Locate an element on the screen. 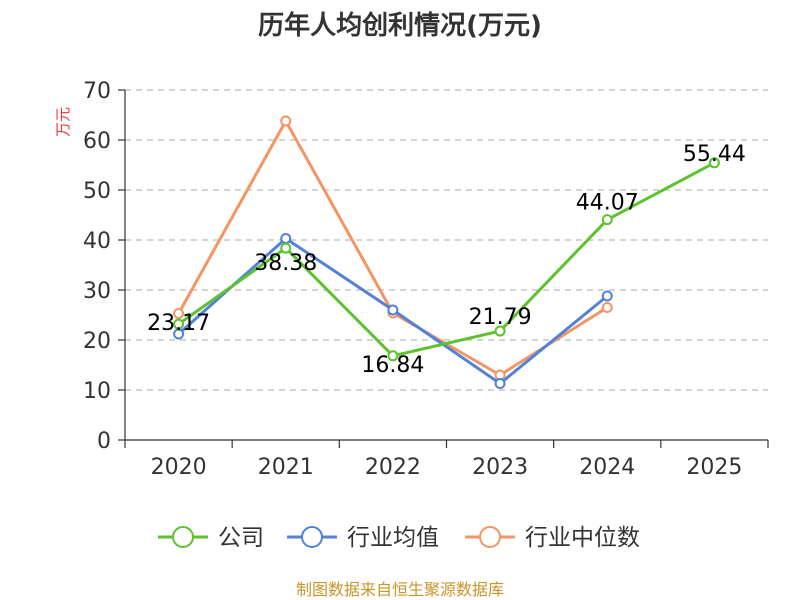  y-tick-label: 40 is located at coordinates (97, 241).